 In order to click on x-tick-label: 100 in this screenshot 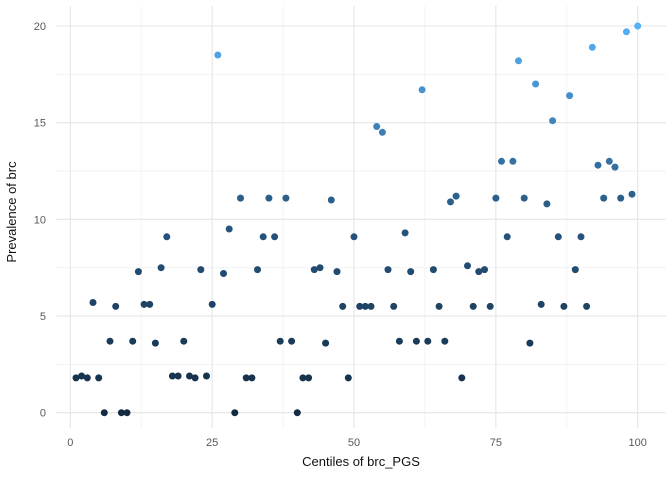, I will do `click(638, 443)`.